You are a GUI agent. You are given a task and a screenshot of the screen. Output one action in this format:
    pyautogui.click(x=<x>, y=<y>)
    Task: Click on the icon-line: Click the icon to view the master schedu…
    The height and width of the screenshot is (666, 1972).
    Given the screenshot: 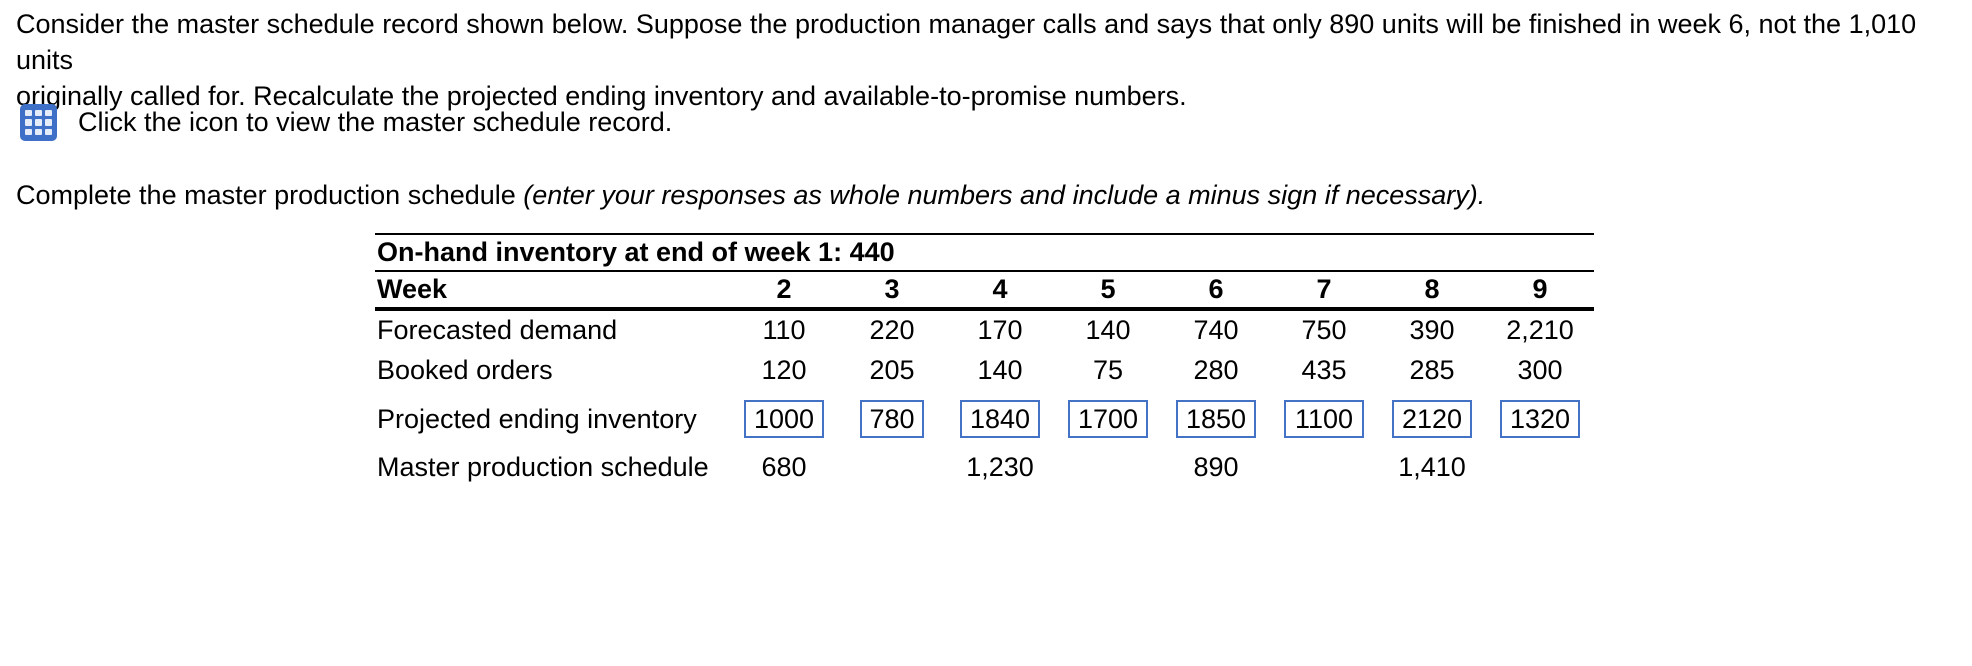 What is the action you would take?
    pyautogui.click(x=346, y=122)
    